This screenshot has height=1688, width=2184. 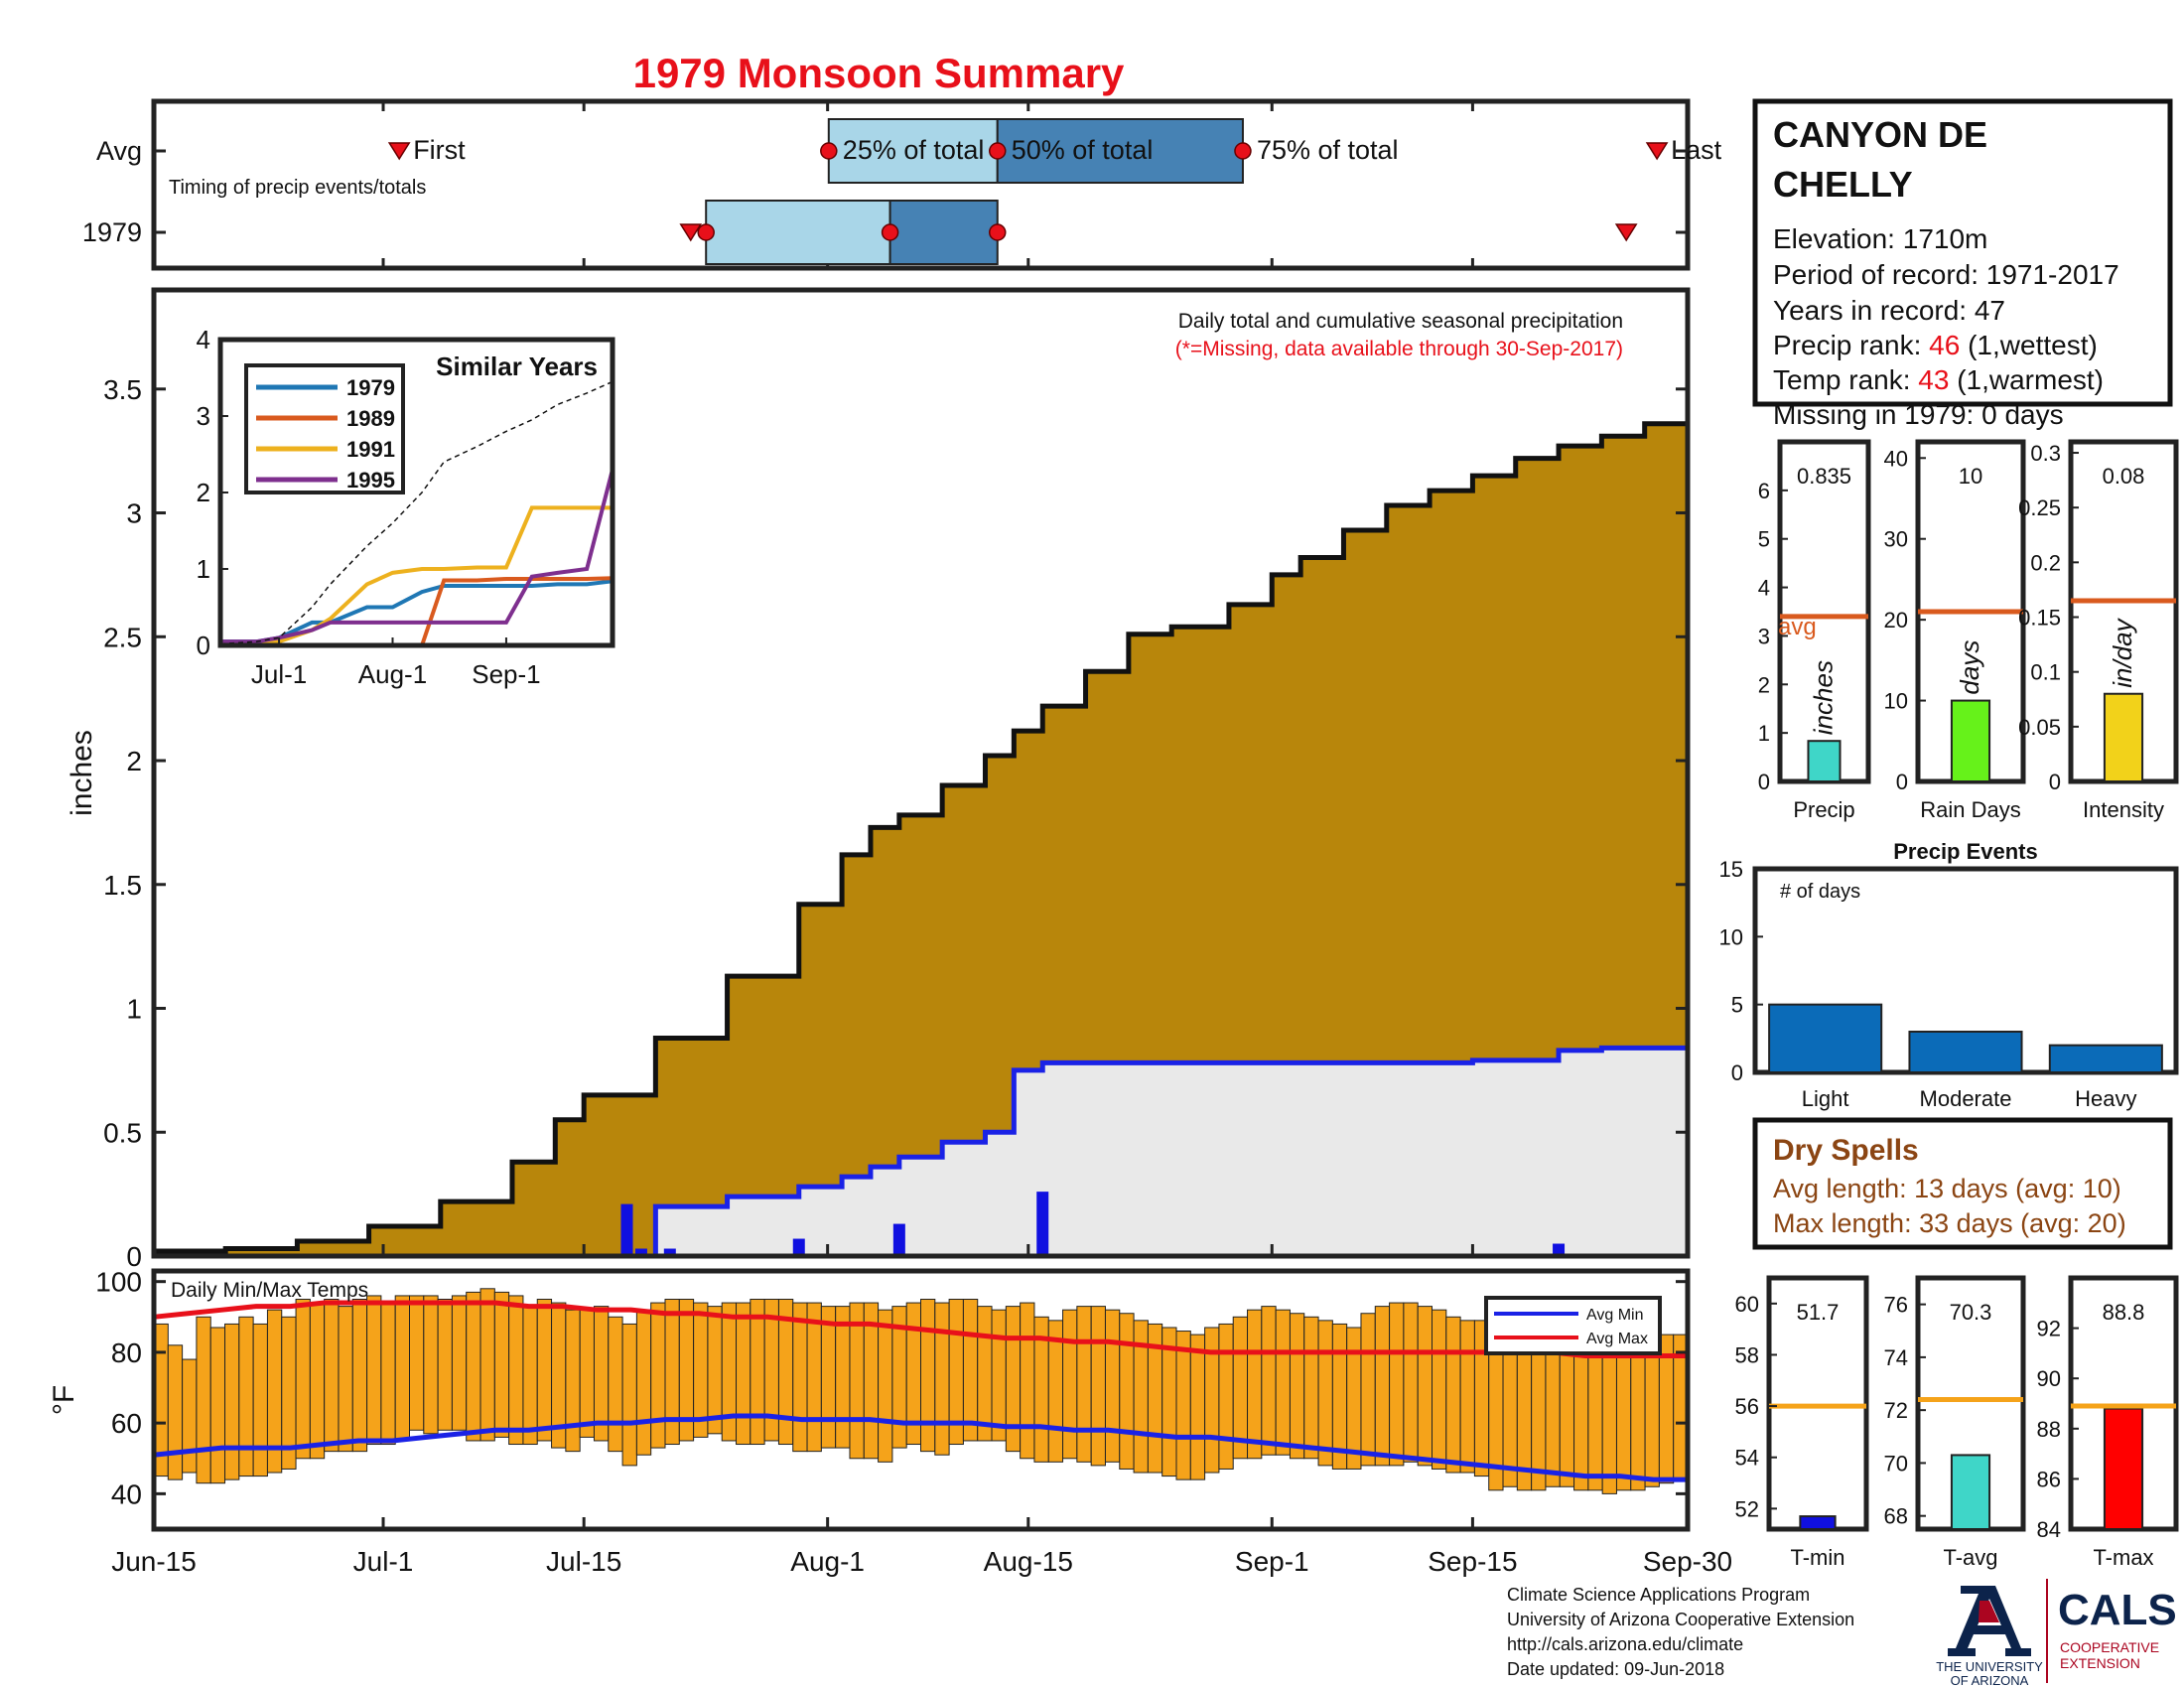 I want to click on inset-series-line-1995, so click(x=417, y=556).